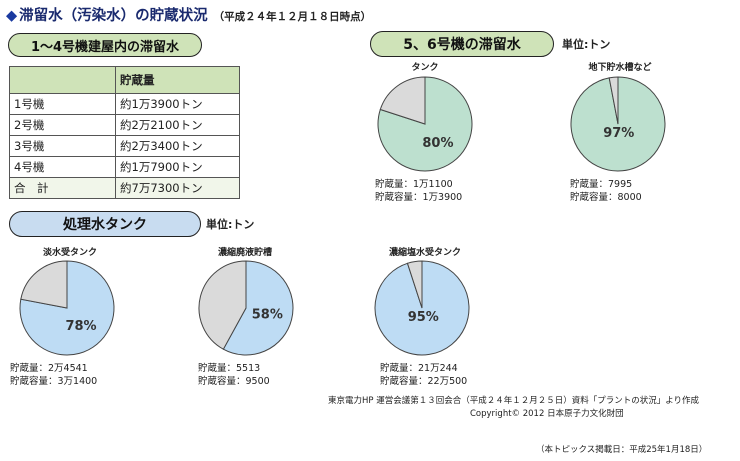  What do you see at coordinates (177, 146) in the screenshot?
I see `table-cell-volume: 約2万3400トン` at bounding box center [177, 146].